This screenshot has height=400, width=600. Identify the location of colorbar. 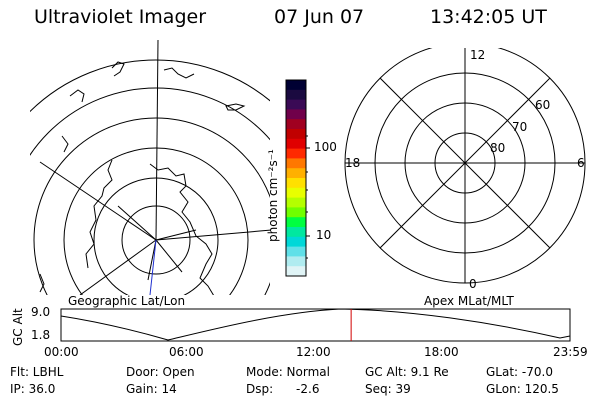
(297, 178).